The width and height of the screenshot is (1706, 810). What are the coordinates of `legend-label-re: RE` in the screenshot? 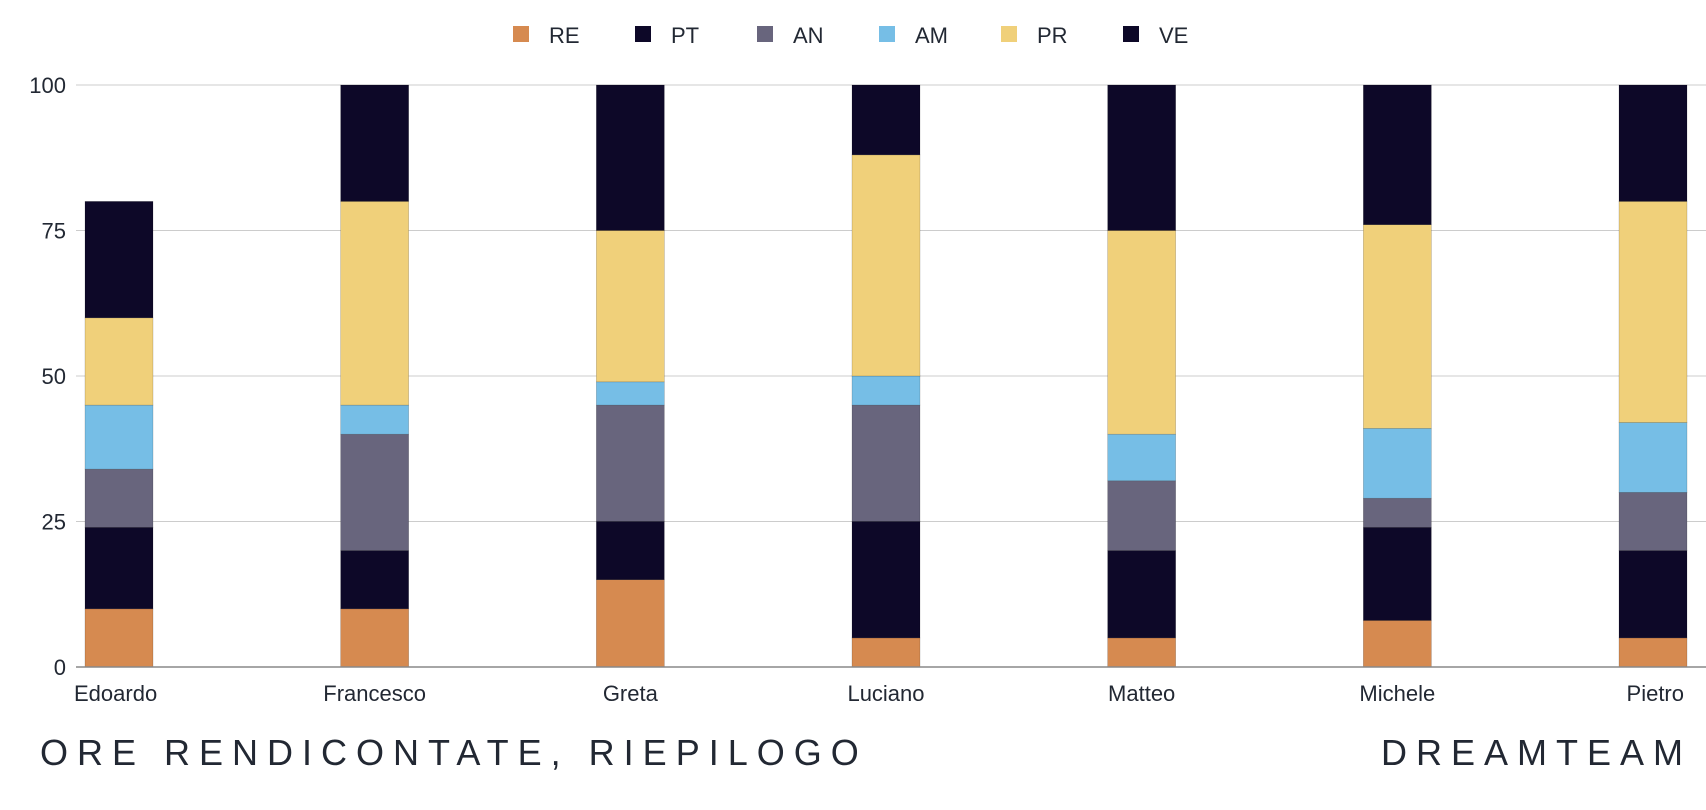 It's located at (564, 35).